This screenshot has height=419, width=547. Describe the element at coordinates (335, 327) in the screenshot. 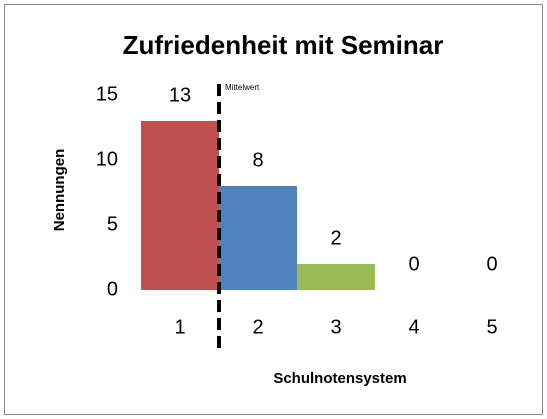

I see `x-tick-label: 3` at that location.